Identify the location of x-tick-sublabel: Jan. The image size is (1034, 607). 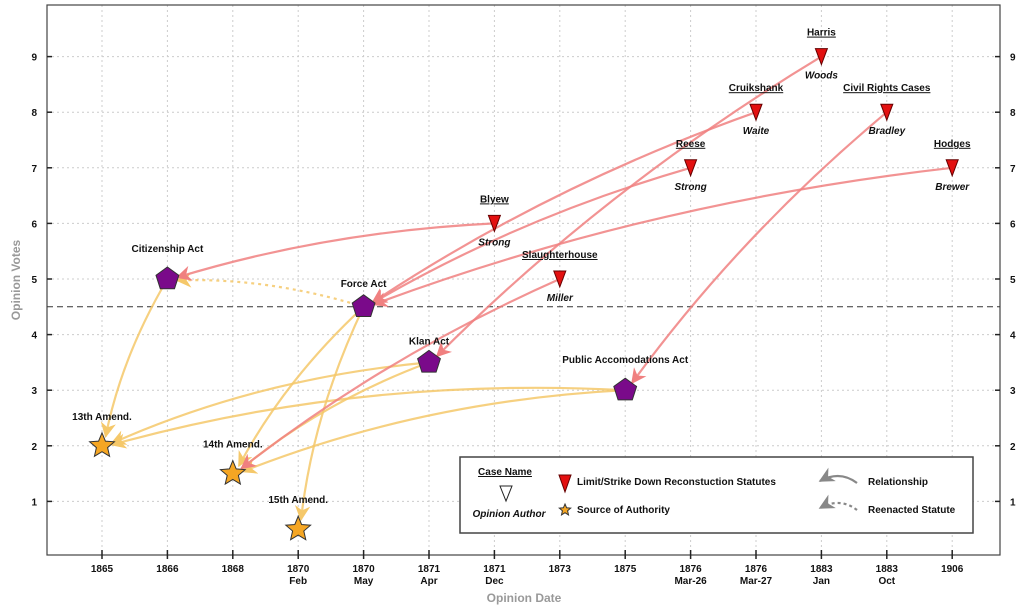
(821, 581).